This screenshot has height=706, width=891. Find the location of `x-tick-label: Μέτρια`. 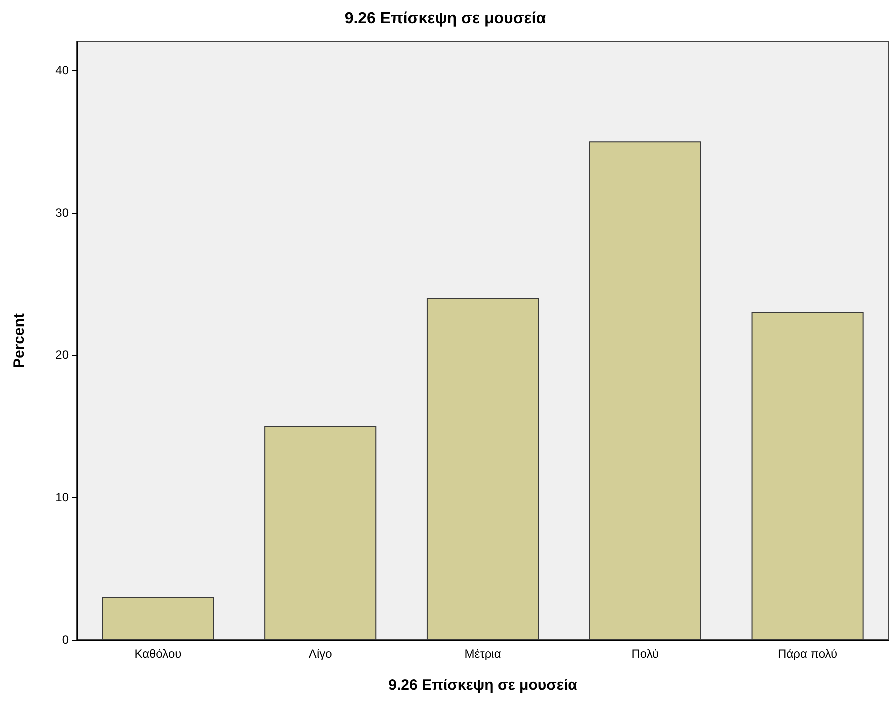

x-tick-label: Μέτρια is located at coordinates (483, 654).